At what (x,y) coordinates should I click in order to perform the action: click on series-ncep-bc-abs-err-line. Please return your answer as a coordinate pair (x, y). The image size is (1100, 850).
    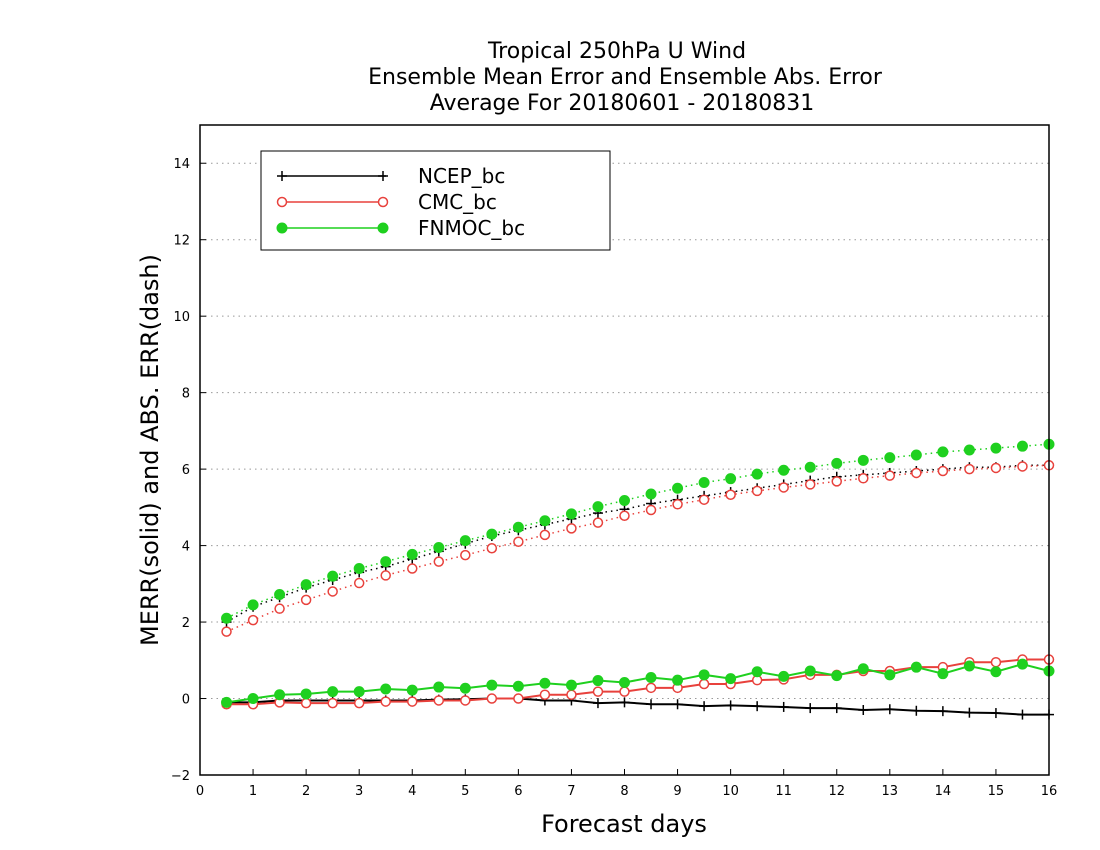
    Looking at the image, I should click on (637, 543).